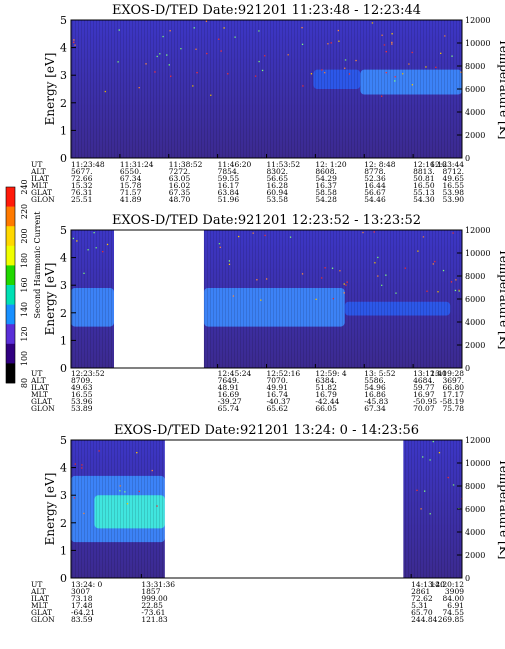  What do you see at coordinates (375, 199) in the screenshot?
I see `table-cell: 54.46` at bounding box center [375, 199].